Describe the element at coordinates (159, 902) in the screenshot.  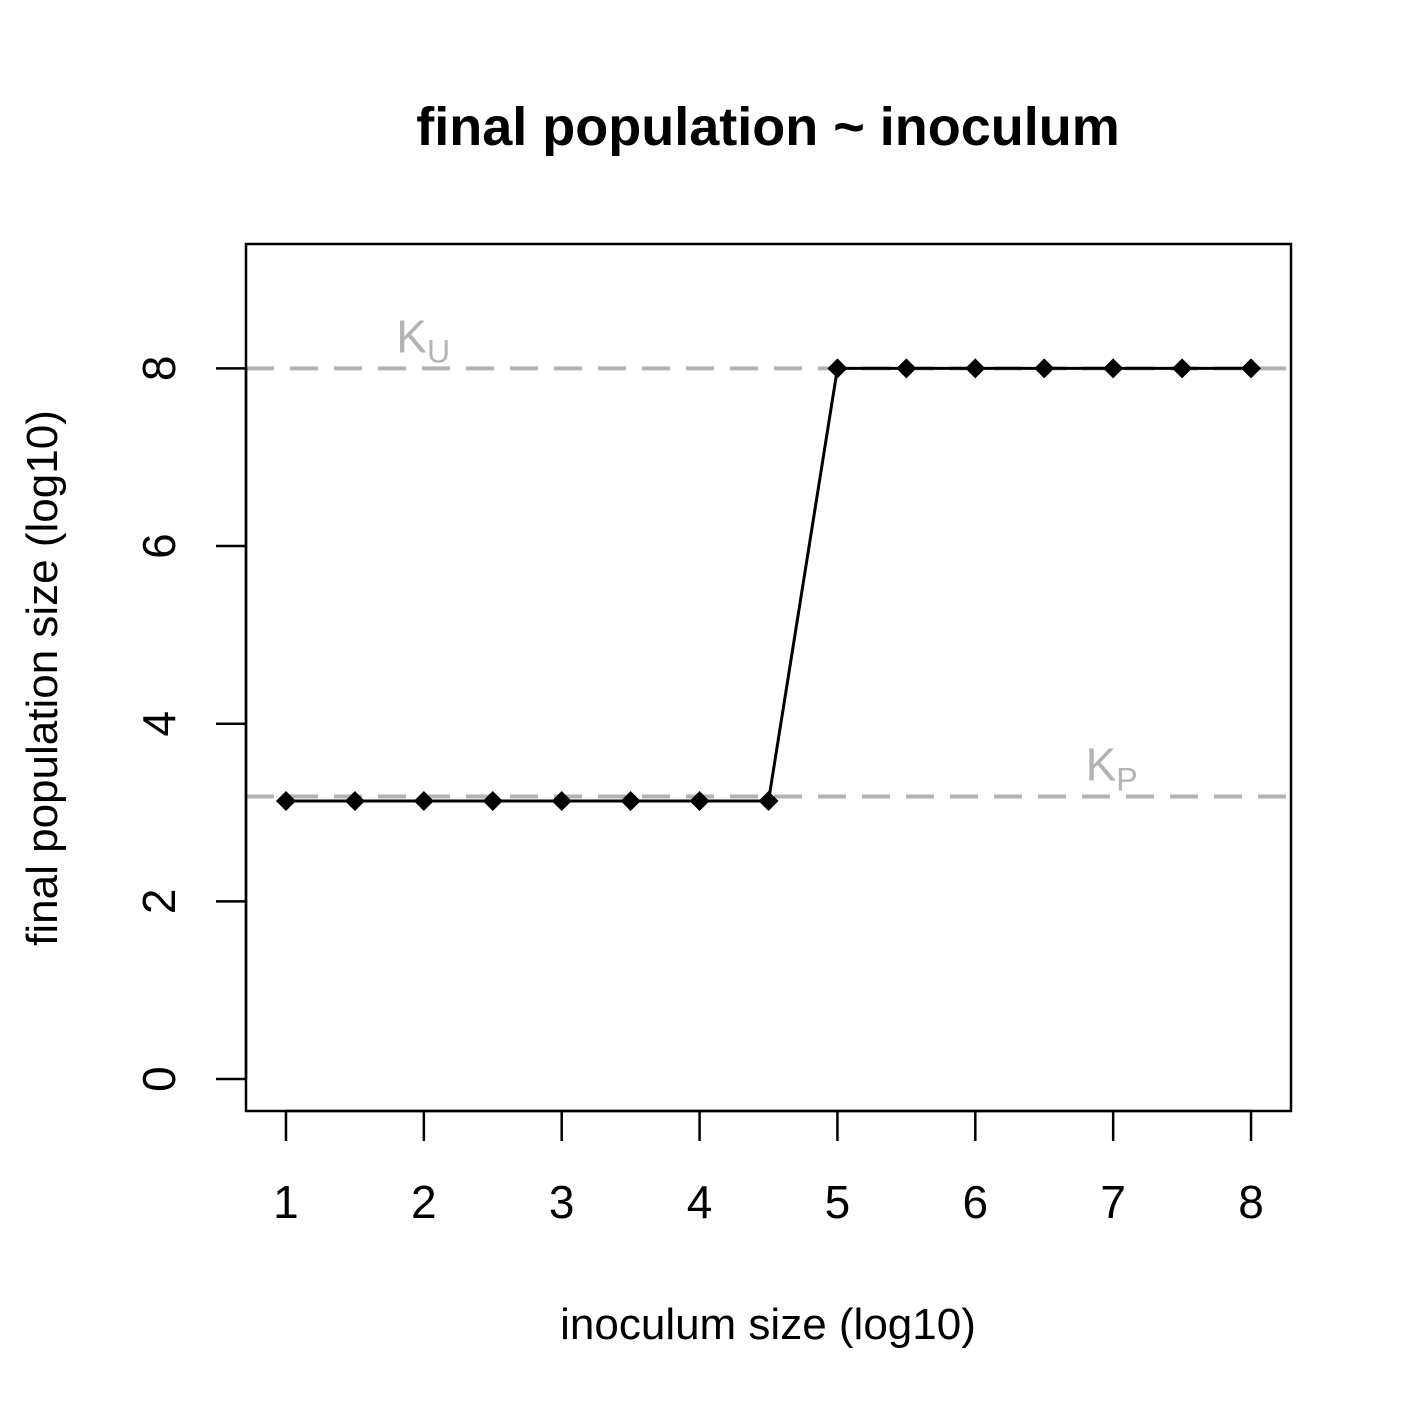
I see `y-tick-label: 2` at that location.